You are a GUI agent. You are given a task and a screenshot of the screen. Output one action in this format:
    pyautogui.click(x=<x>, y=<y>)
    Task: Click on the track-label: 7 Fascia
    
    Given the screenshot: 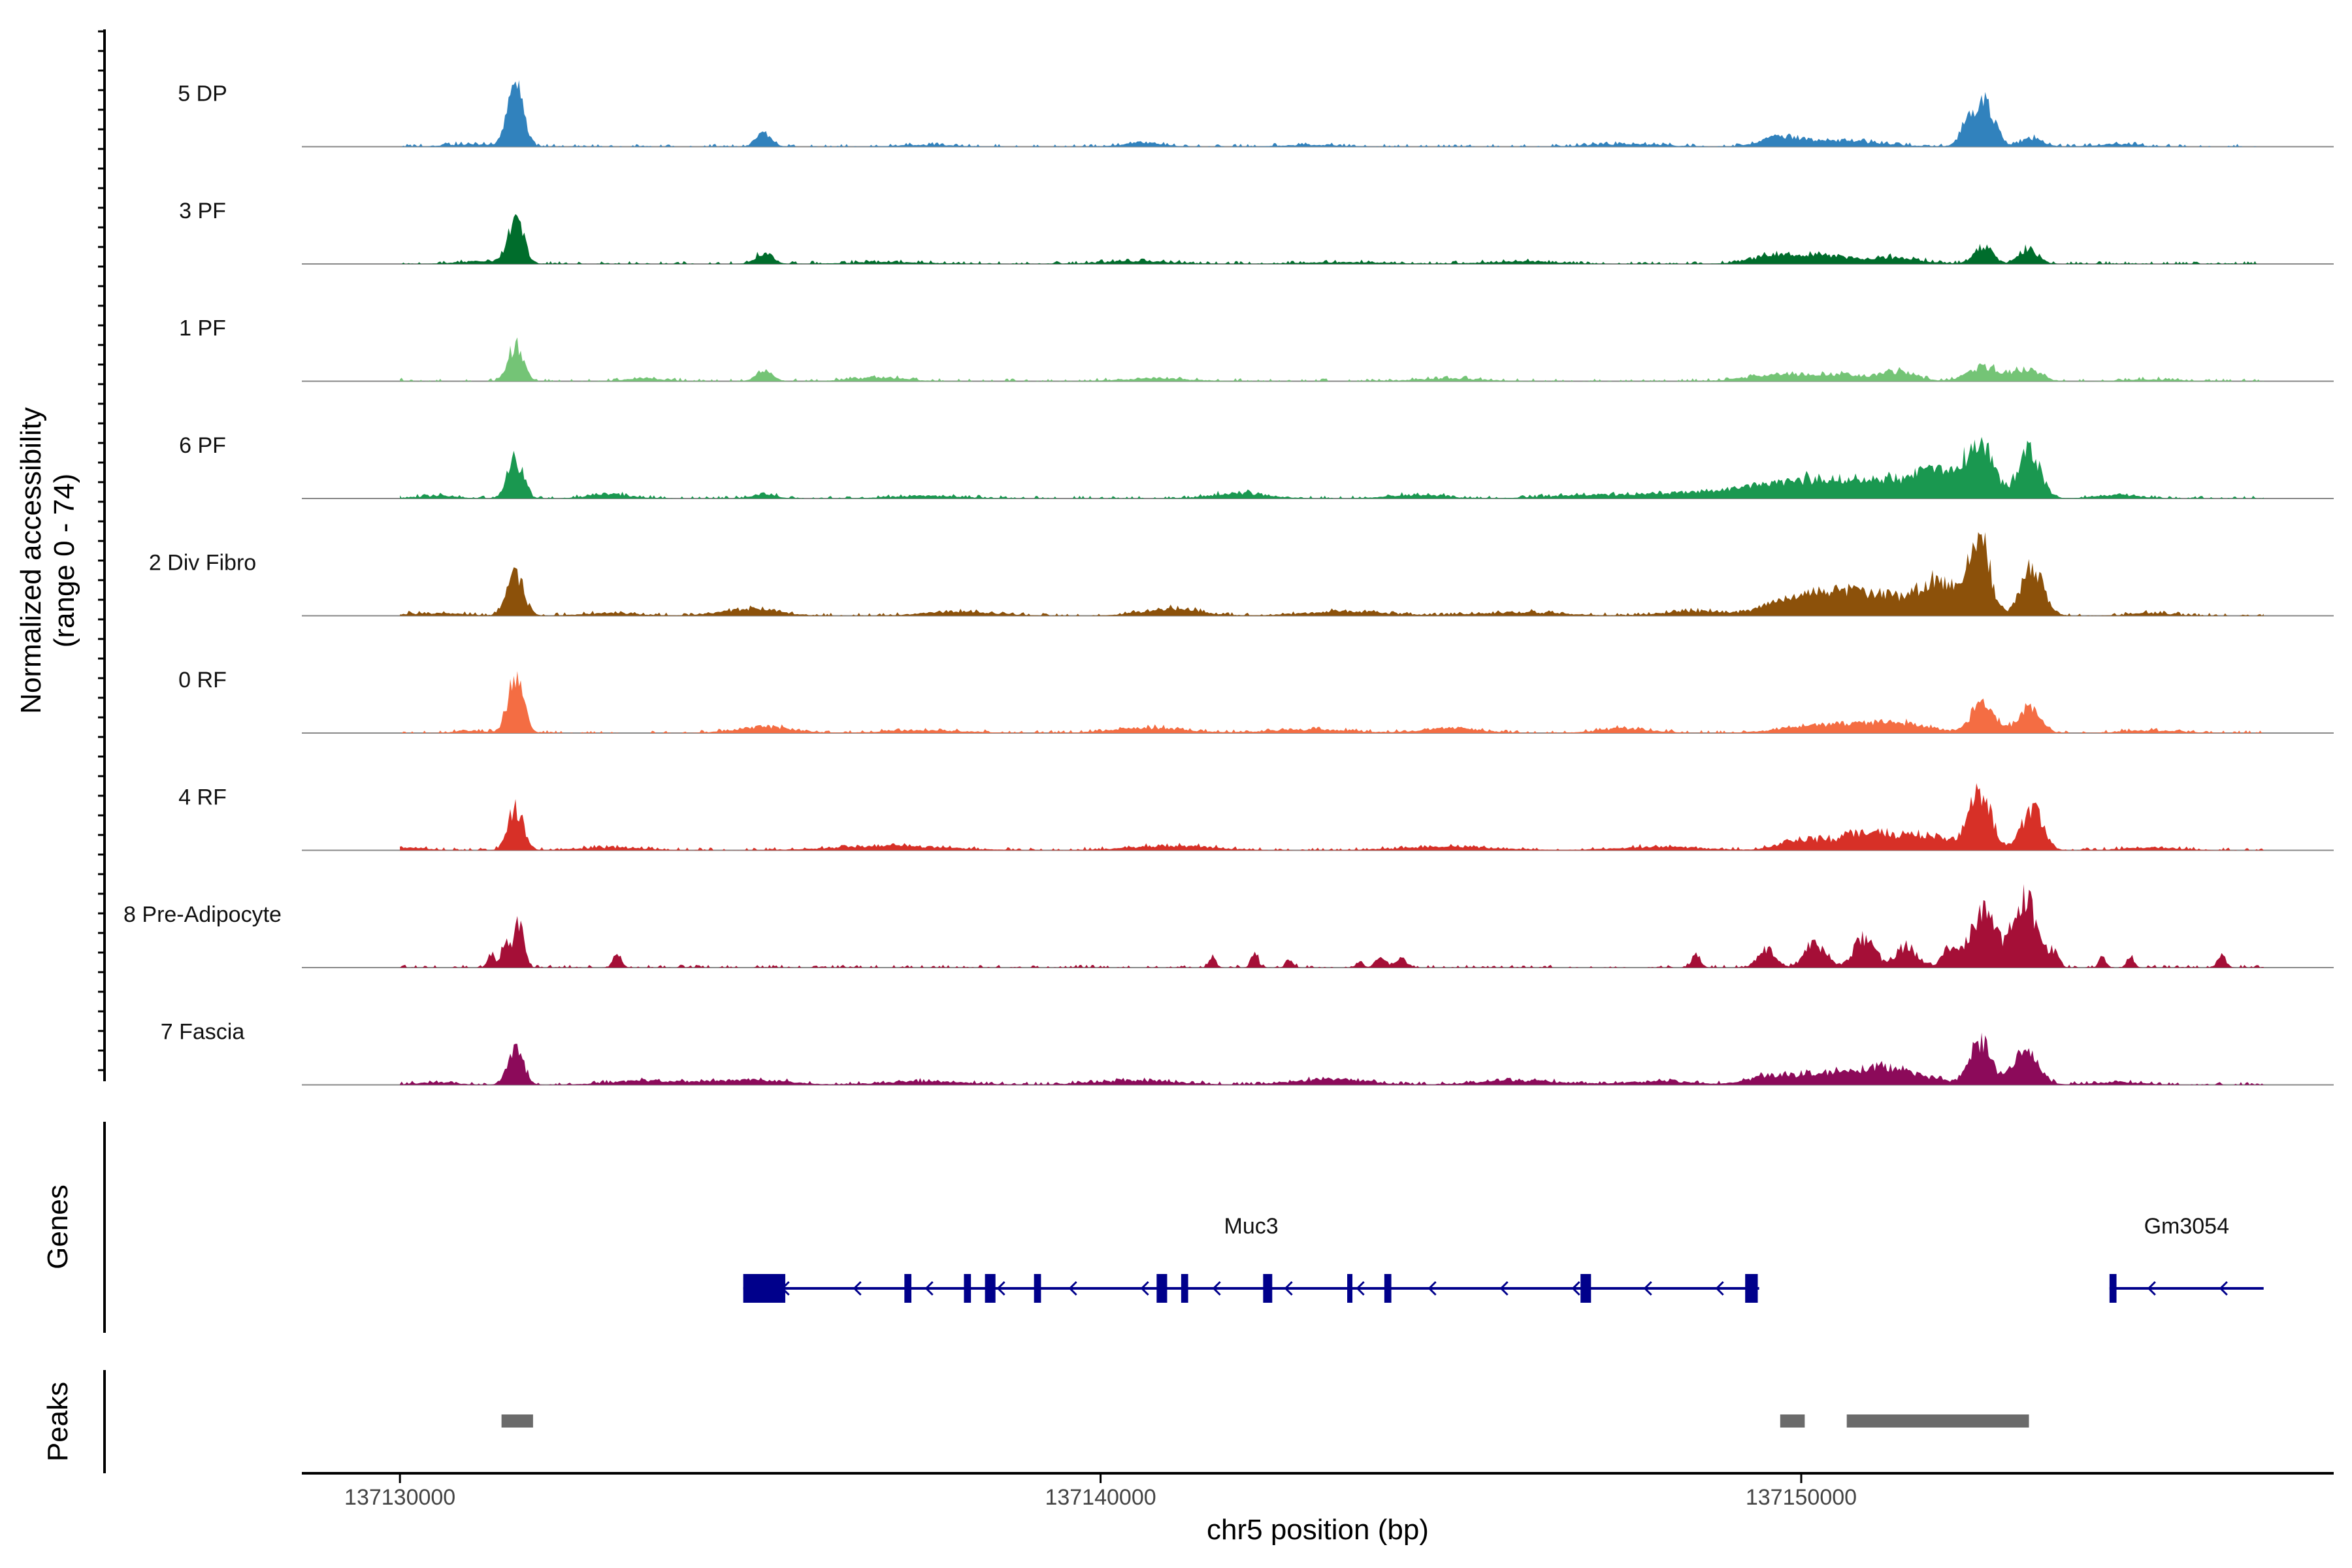 What is the action you would take?
    pyautogui.click(x=203, y=1032)
    